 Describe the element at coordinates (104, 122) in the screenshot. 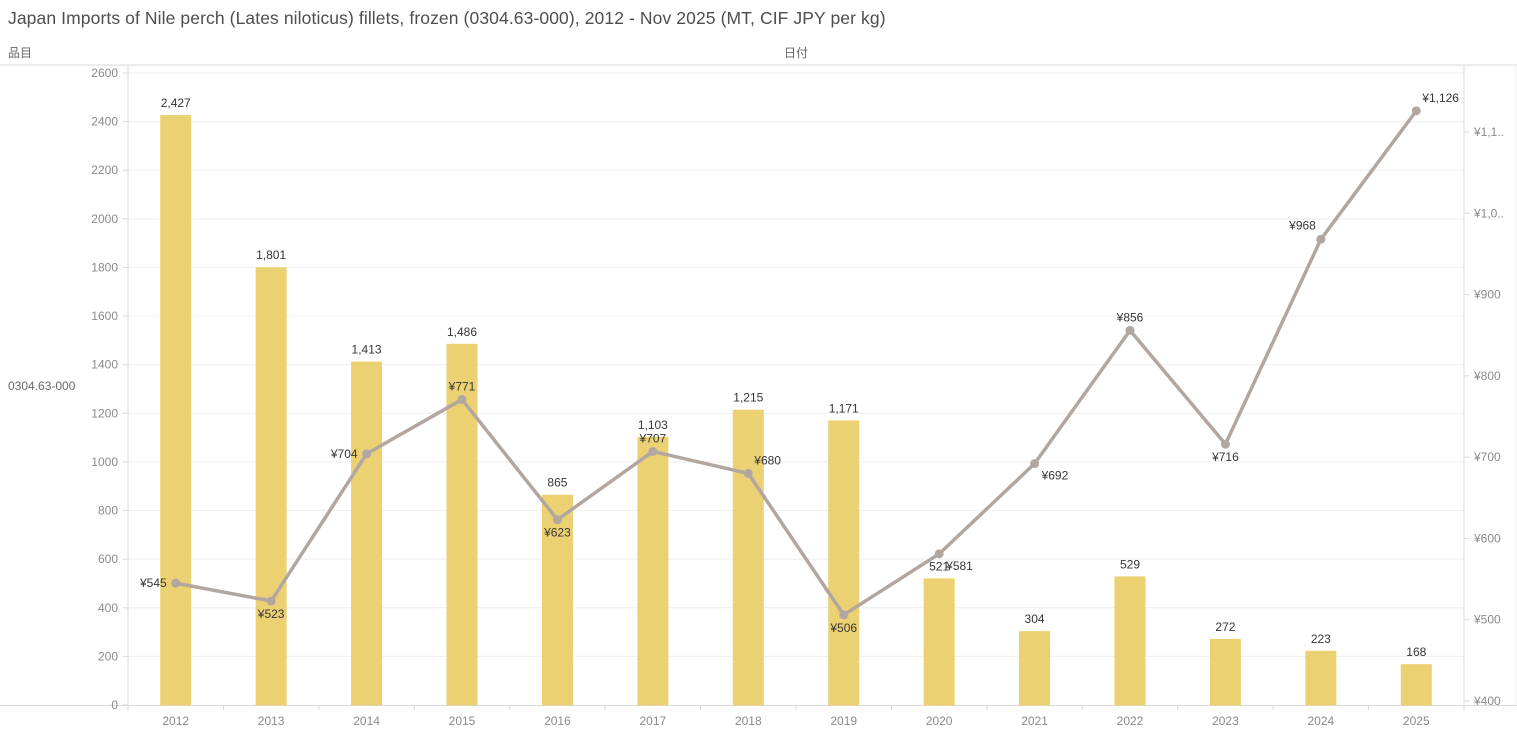

I see `left-axis-tick-label: 2400` at that location.